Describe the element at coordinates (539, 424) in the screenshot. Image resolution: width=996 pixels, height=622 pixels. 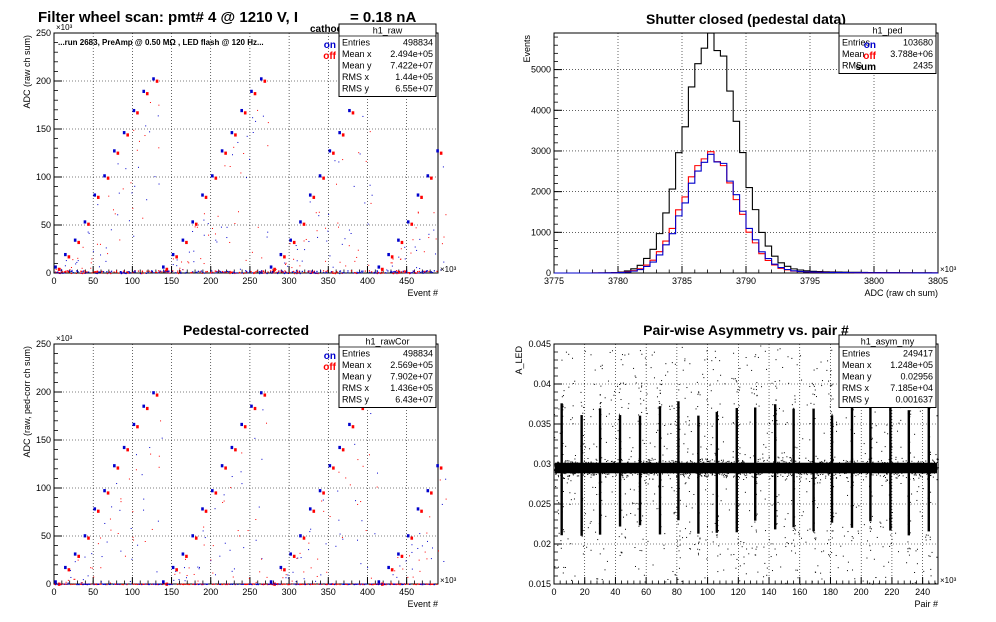
I see `y-tick-label: 0.035` at that location.